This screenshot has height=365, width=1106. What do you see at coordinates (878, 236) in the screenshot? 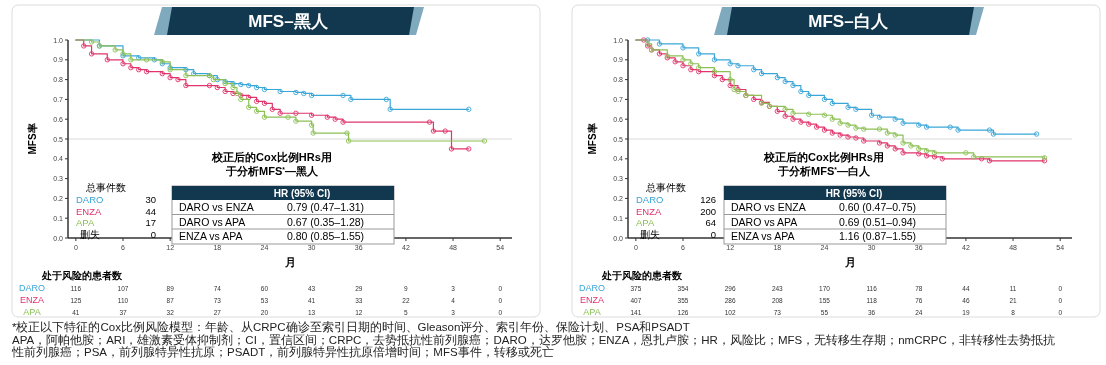
I see `annotation: 1.16 (0.87–1.55)` at bounding box center [878, 236].